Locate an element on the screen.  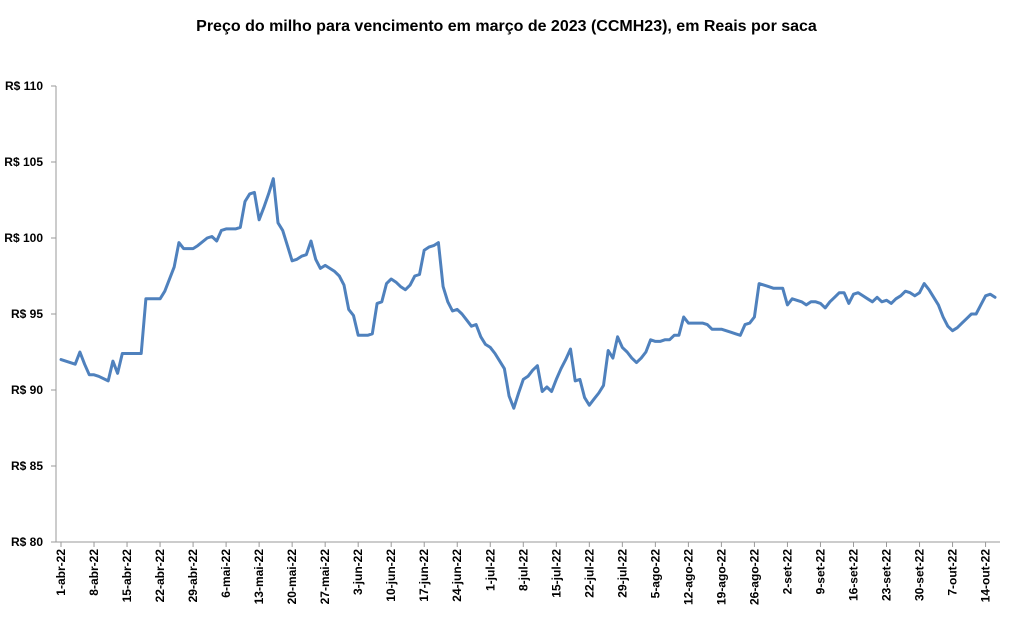
y-tick-label: R$ 80 is located at coordinates (27, 542).